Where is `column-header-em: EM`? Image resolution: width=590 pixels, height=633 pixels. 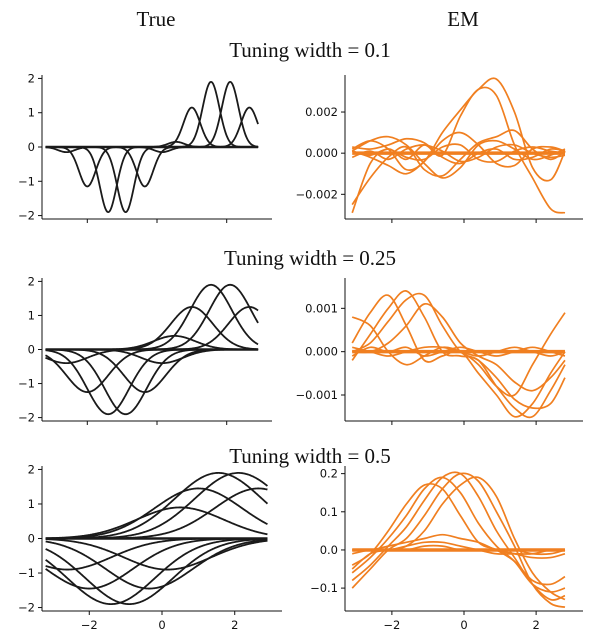
column-header-em: EM is located at coordinates (463, 19).